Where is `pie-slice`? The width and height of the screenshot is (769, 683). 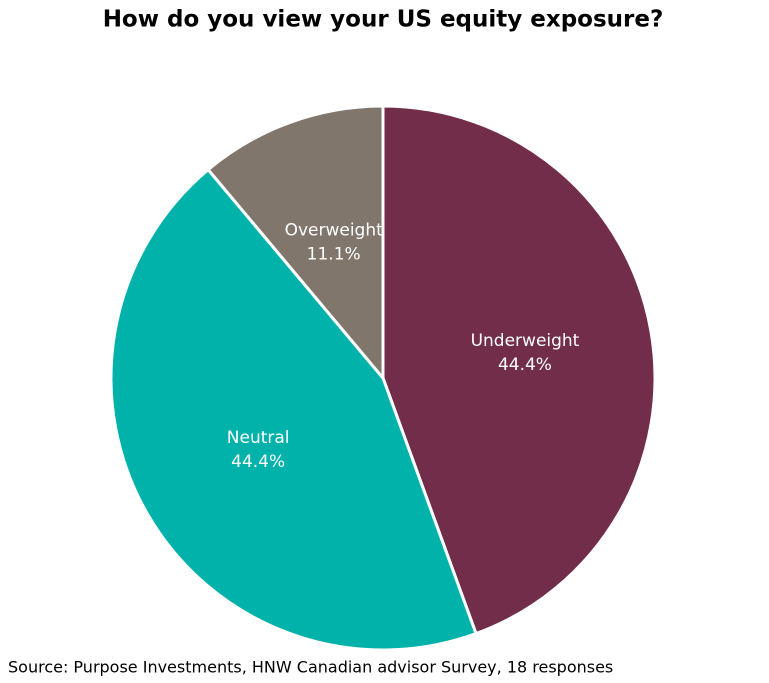
pie-slice is located at coordinates (295, 243).